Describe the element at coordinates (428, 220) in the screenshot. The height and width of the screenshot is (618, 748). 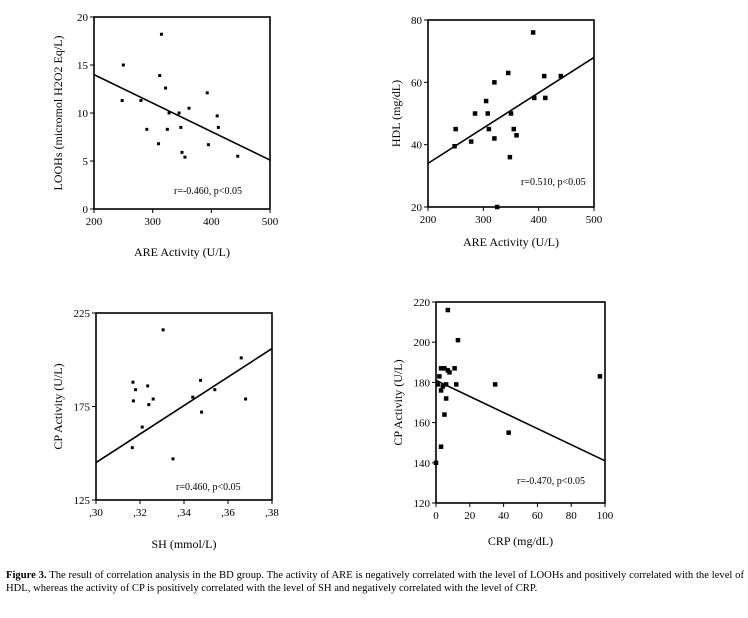
I see `chart2-xtick-label: 200` at that location.